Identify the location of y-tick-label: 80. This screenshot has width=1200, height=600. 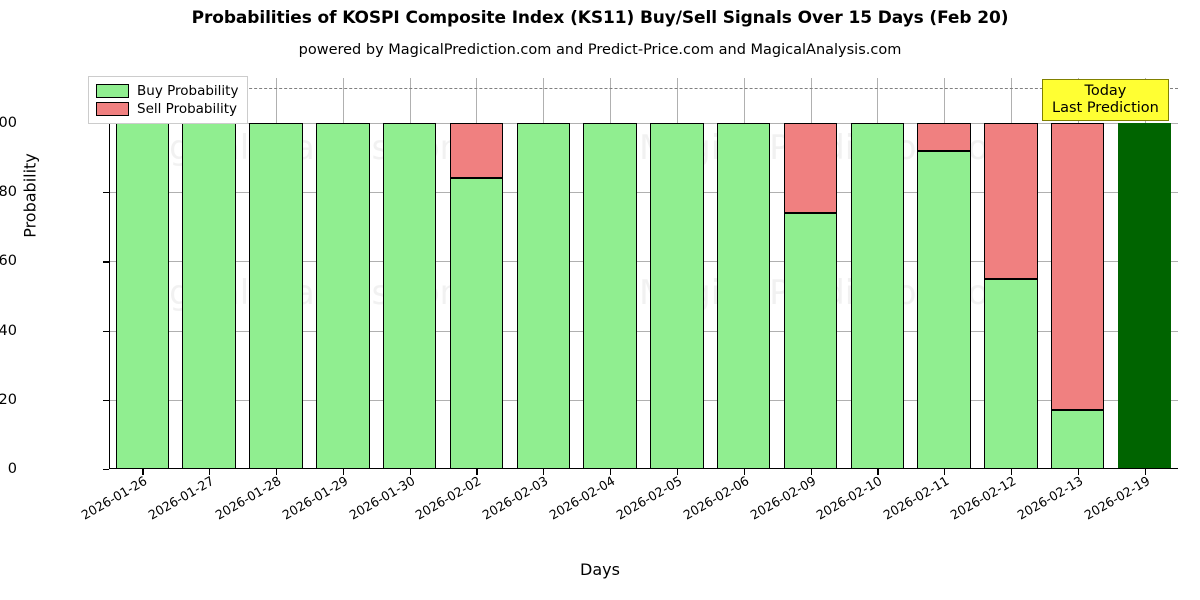
(8, 192).